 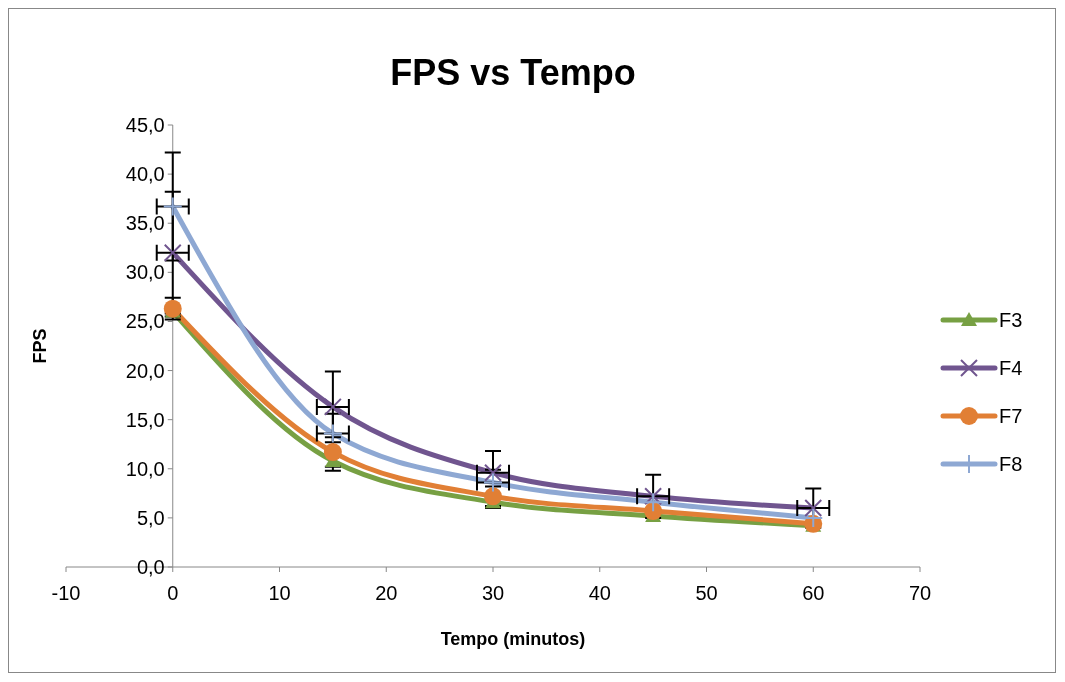 I want to click on legend-label: F8, so click(x=1011, y=464).